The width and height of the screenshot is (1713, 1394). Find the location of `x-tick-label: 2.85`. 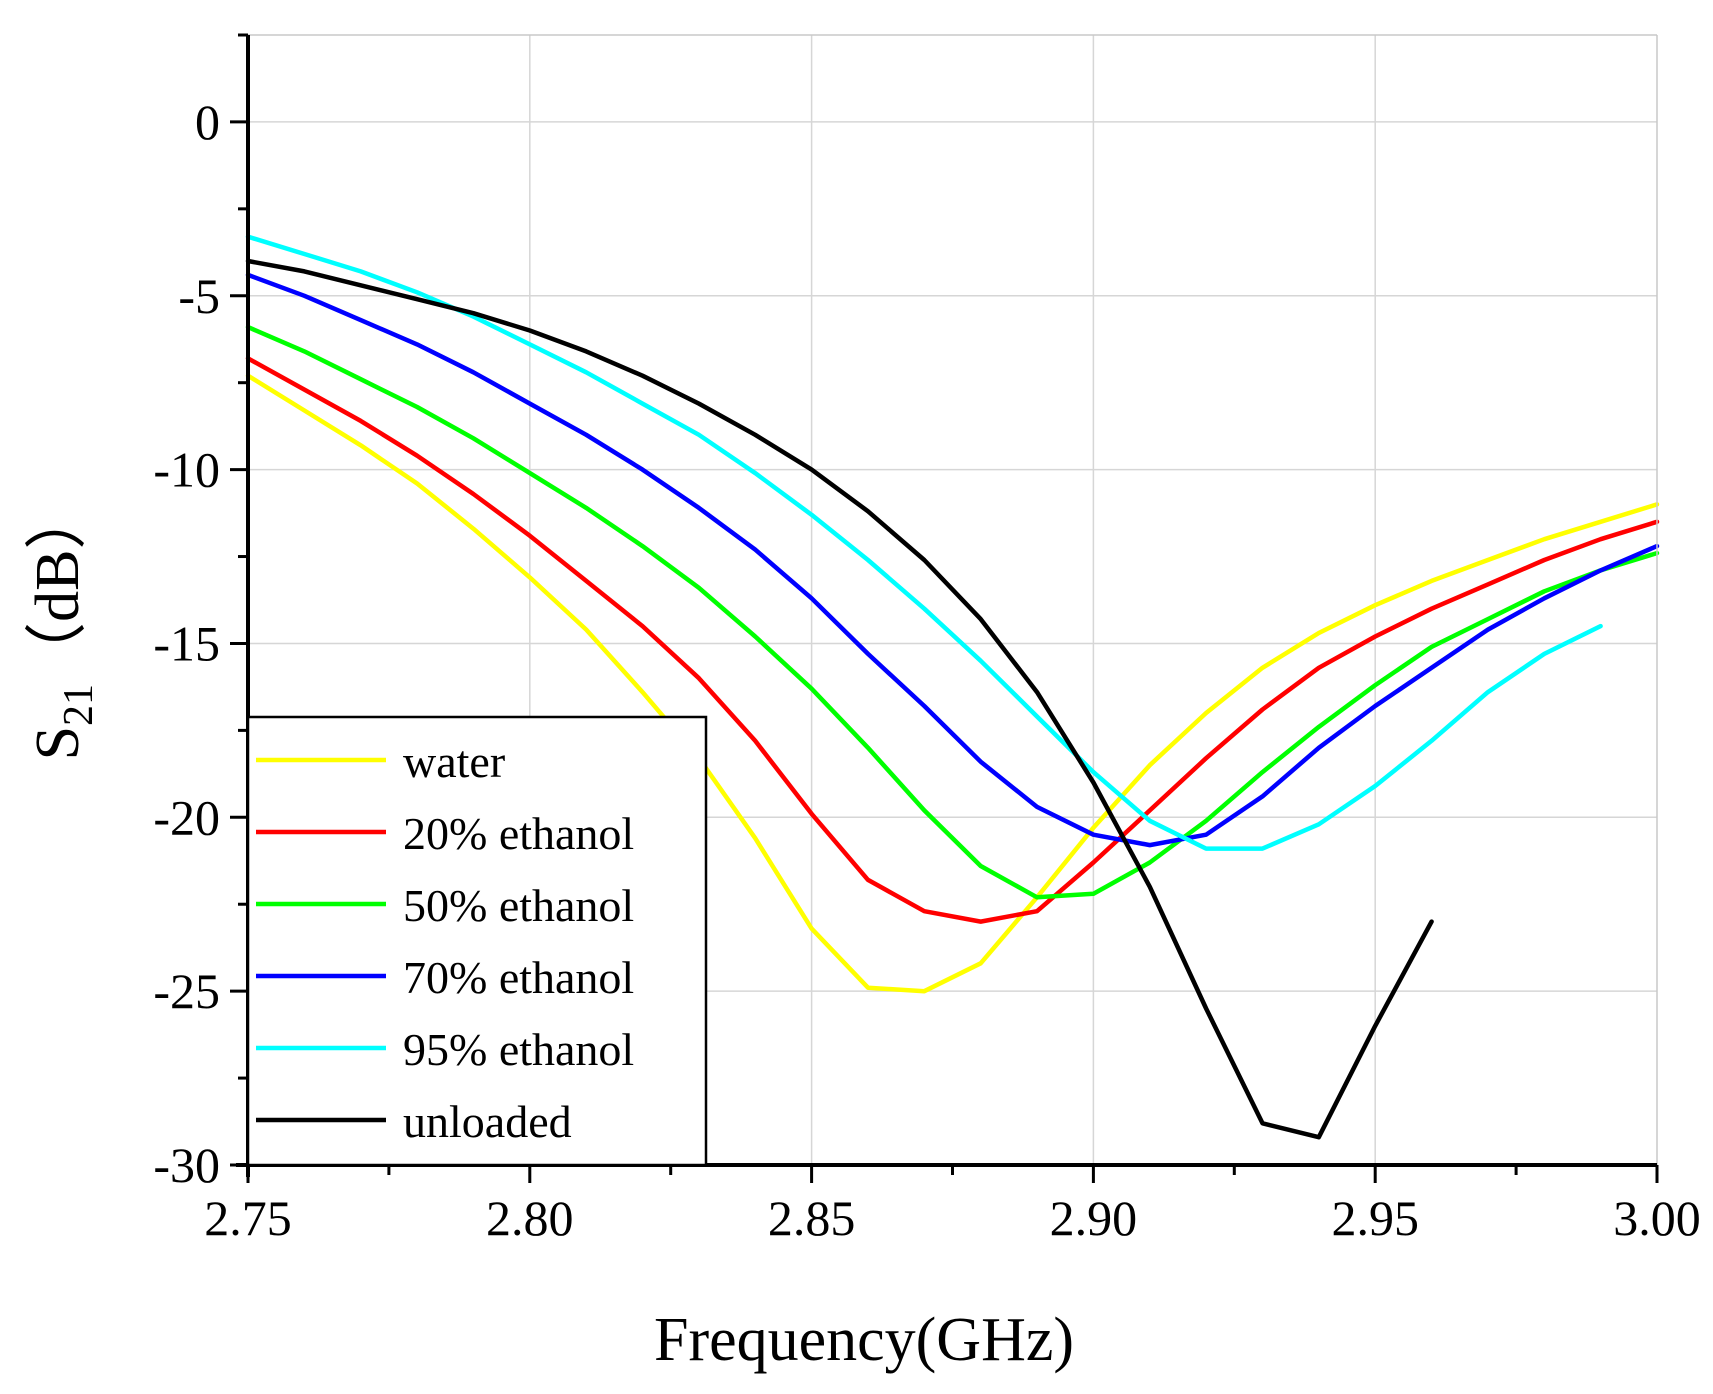

x-tick-label: 2.85 is located at coordinates (812, 1218).